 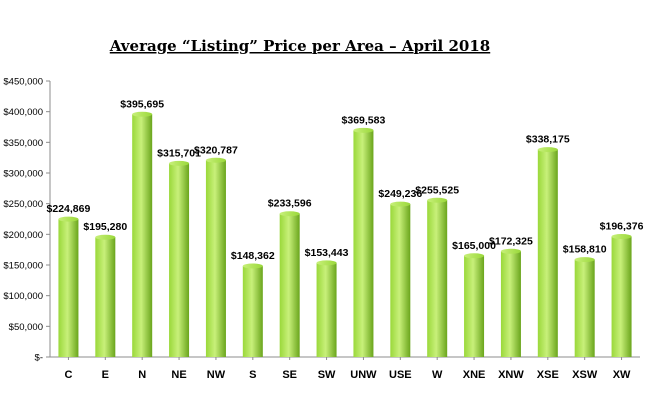 I want to click on bar-xnw, so click(x=510, y=304).